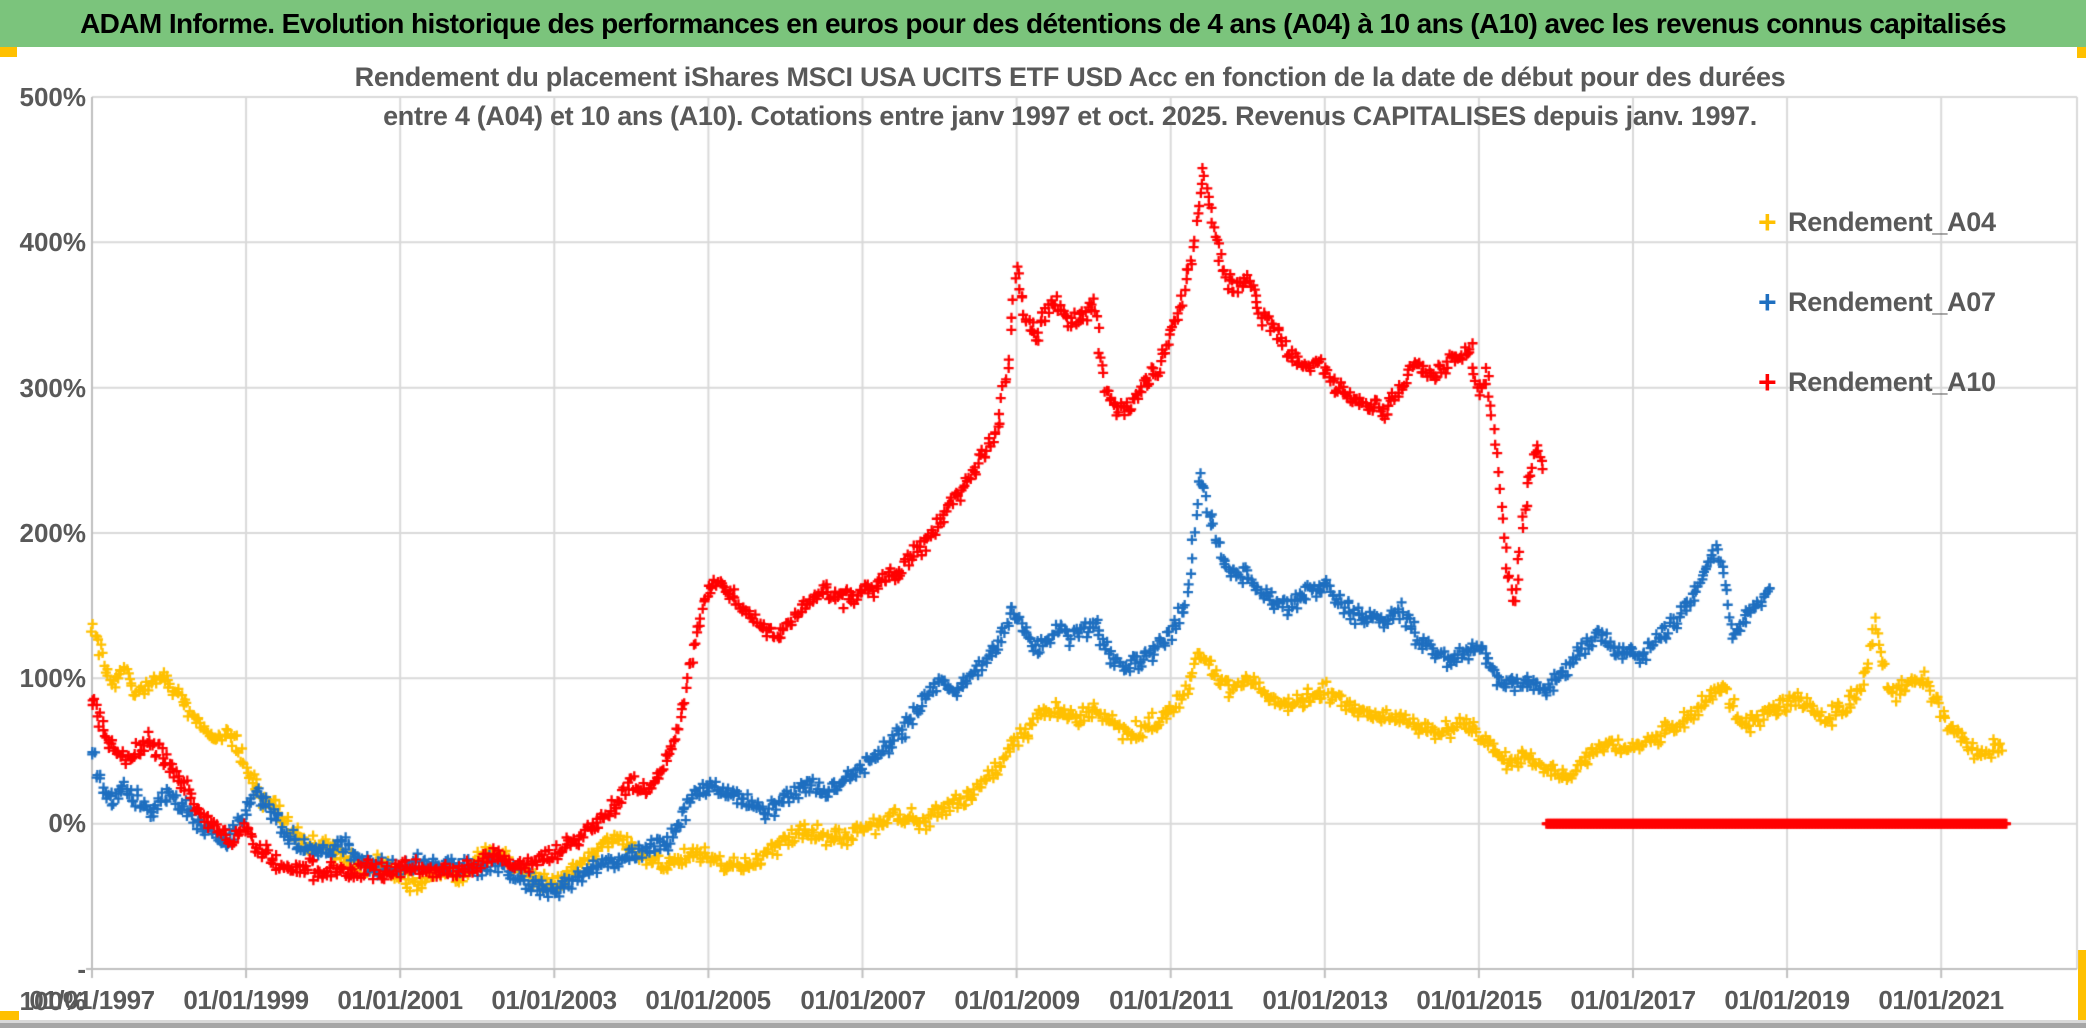 Image resolution: width=2086 pixels, height=1032 pixels. Describe the element at coordinates (53, 533) in the screenshot. I see `y-axis-label: 200%` at that location.